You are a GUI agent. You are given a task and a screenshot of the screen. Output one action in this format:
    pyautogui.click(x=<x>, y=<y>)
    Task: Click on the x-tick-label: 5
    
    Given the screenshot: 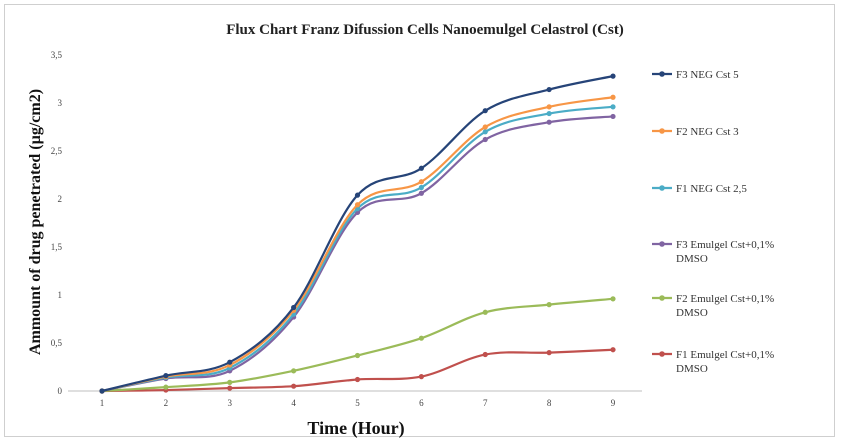 What is the action you would take?
    pyautogui.click(x=357, y=403)
    